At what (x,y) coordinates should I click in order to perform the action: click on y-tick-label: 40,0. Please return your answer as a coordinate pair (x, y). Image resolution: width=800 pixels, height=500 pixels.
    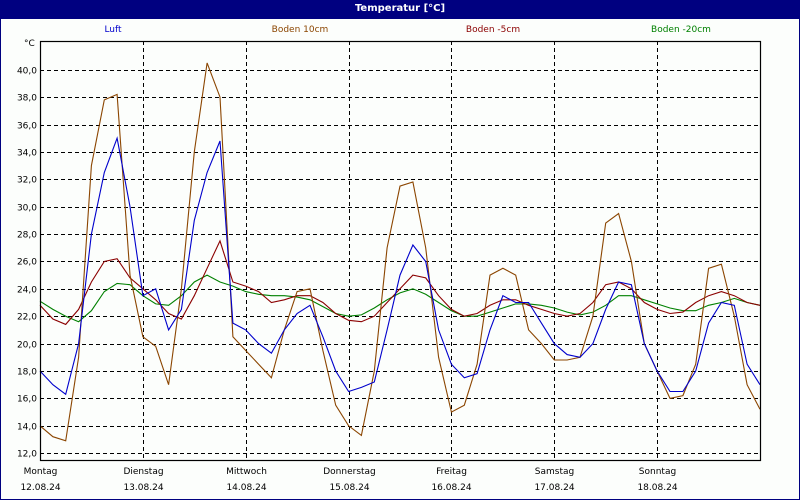
    Looking at the image, I should click on (27, 72).